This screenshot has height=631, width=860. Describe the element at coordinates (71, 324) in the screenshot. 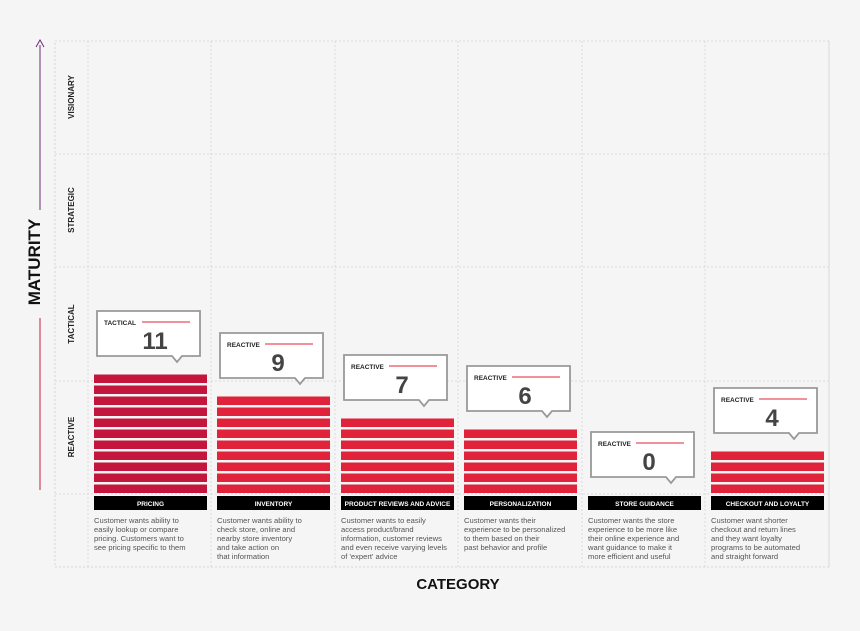

I see `maturity-level-label: TACTICAL` at that location.